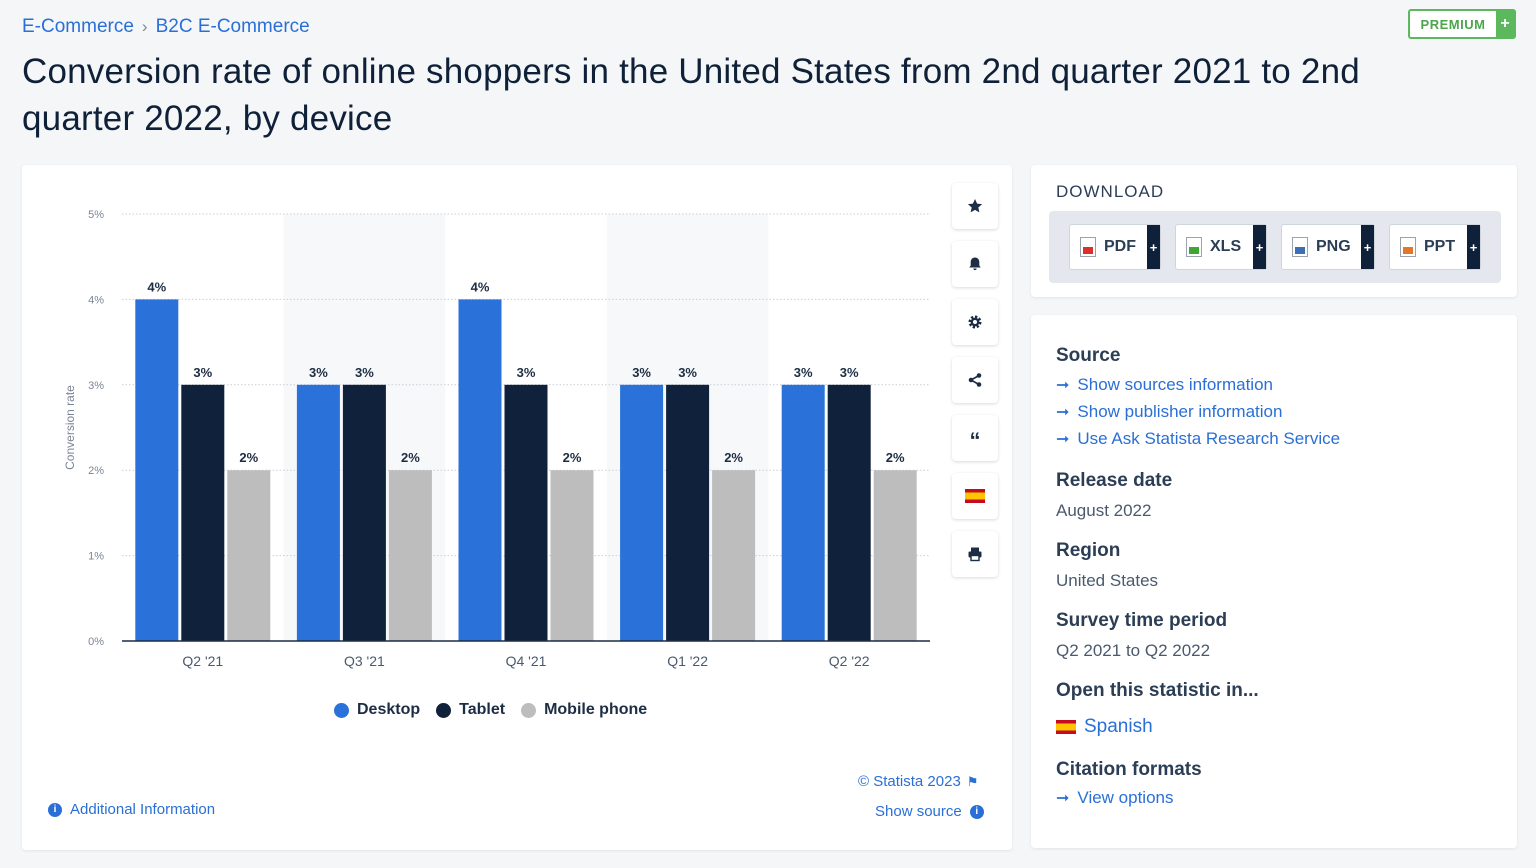 This screenshot has width=1536, height=868. I want to click on show-source-link: Show source i, so click(929, 811).